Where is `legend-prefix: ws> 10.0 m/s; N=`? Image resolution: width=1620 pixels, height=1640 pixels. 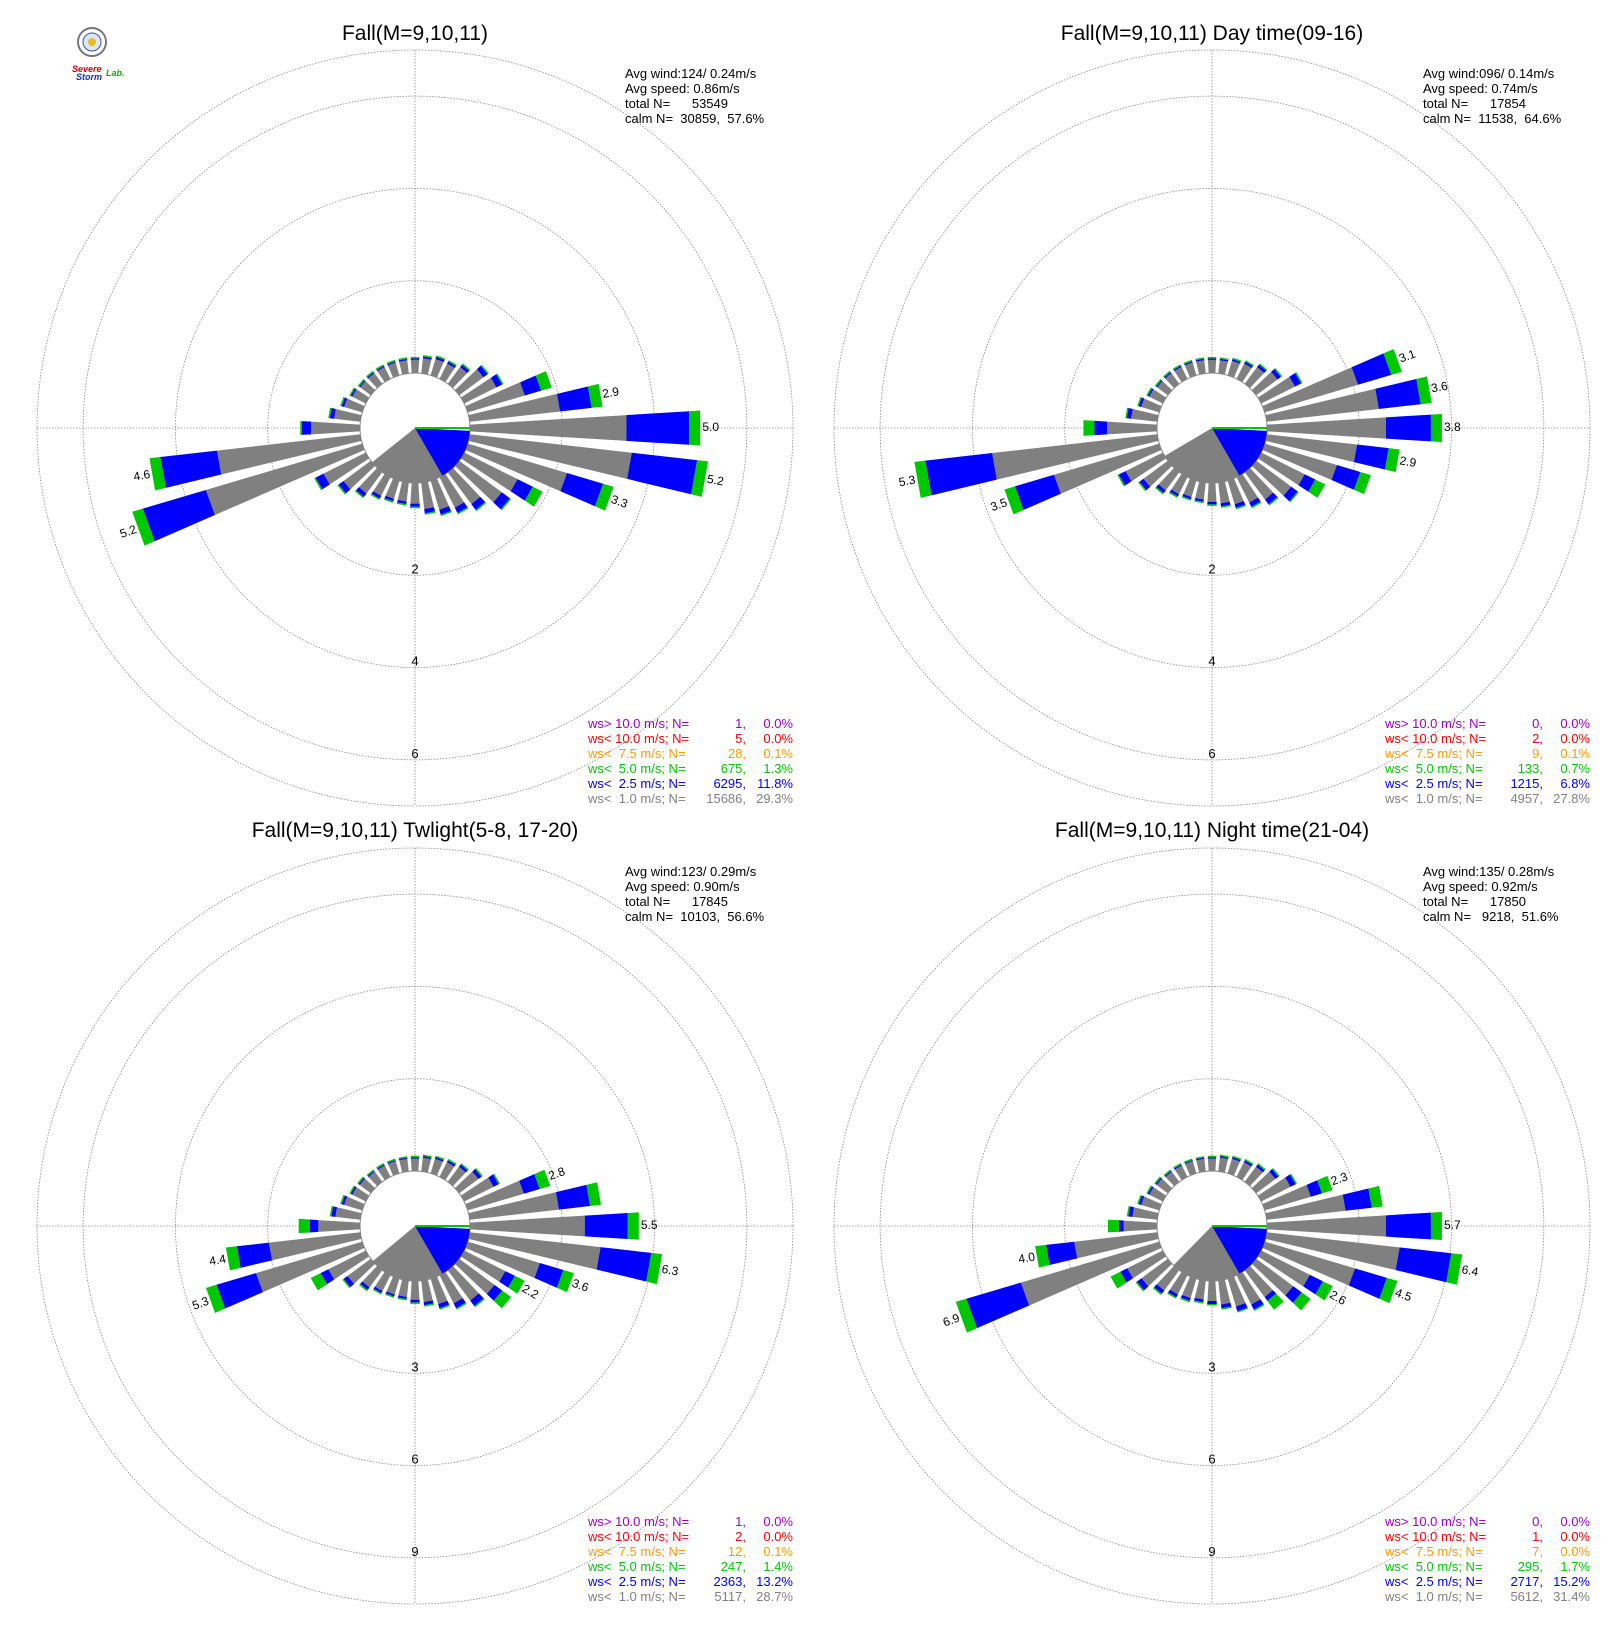 legend-prefix: ws> 10.0 m/s; N= is located at coordinates (638, 1521).